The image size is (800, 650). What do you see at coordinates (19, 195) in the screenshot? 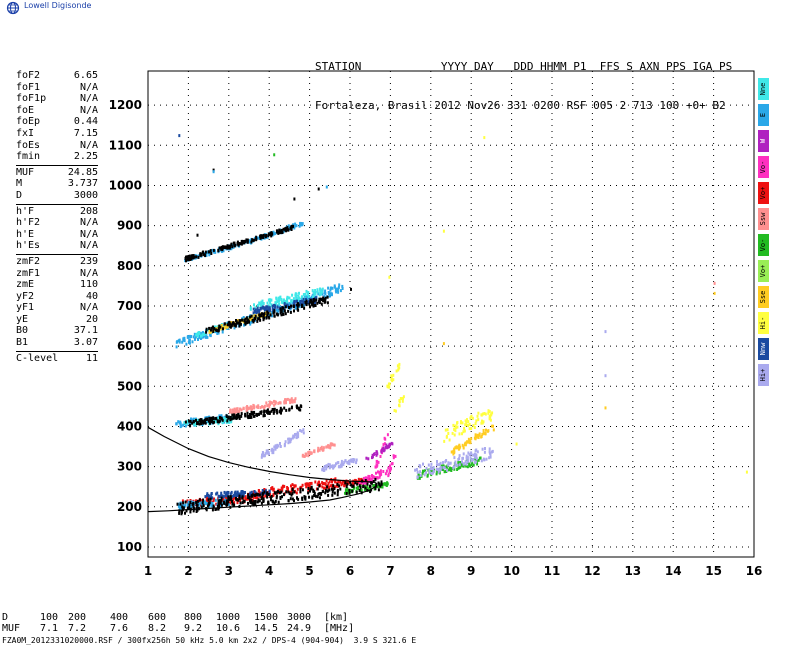
I see `parameter-name: D` at bounding box center [19, 195].